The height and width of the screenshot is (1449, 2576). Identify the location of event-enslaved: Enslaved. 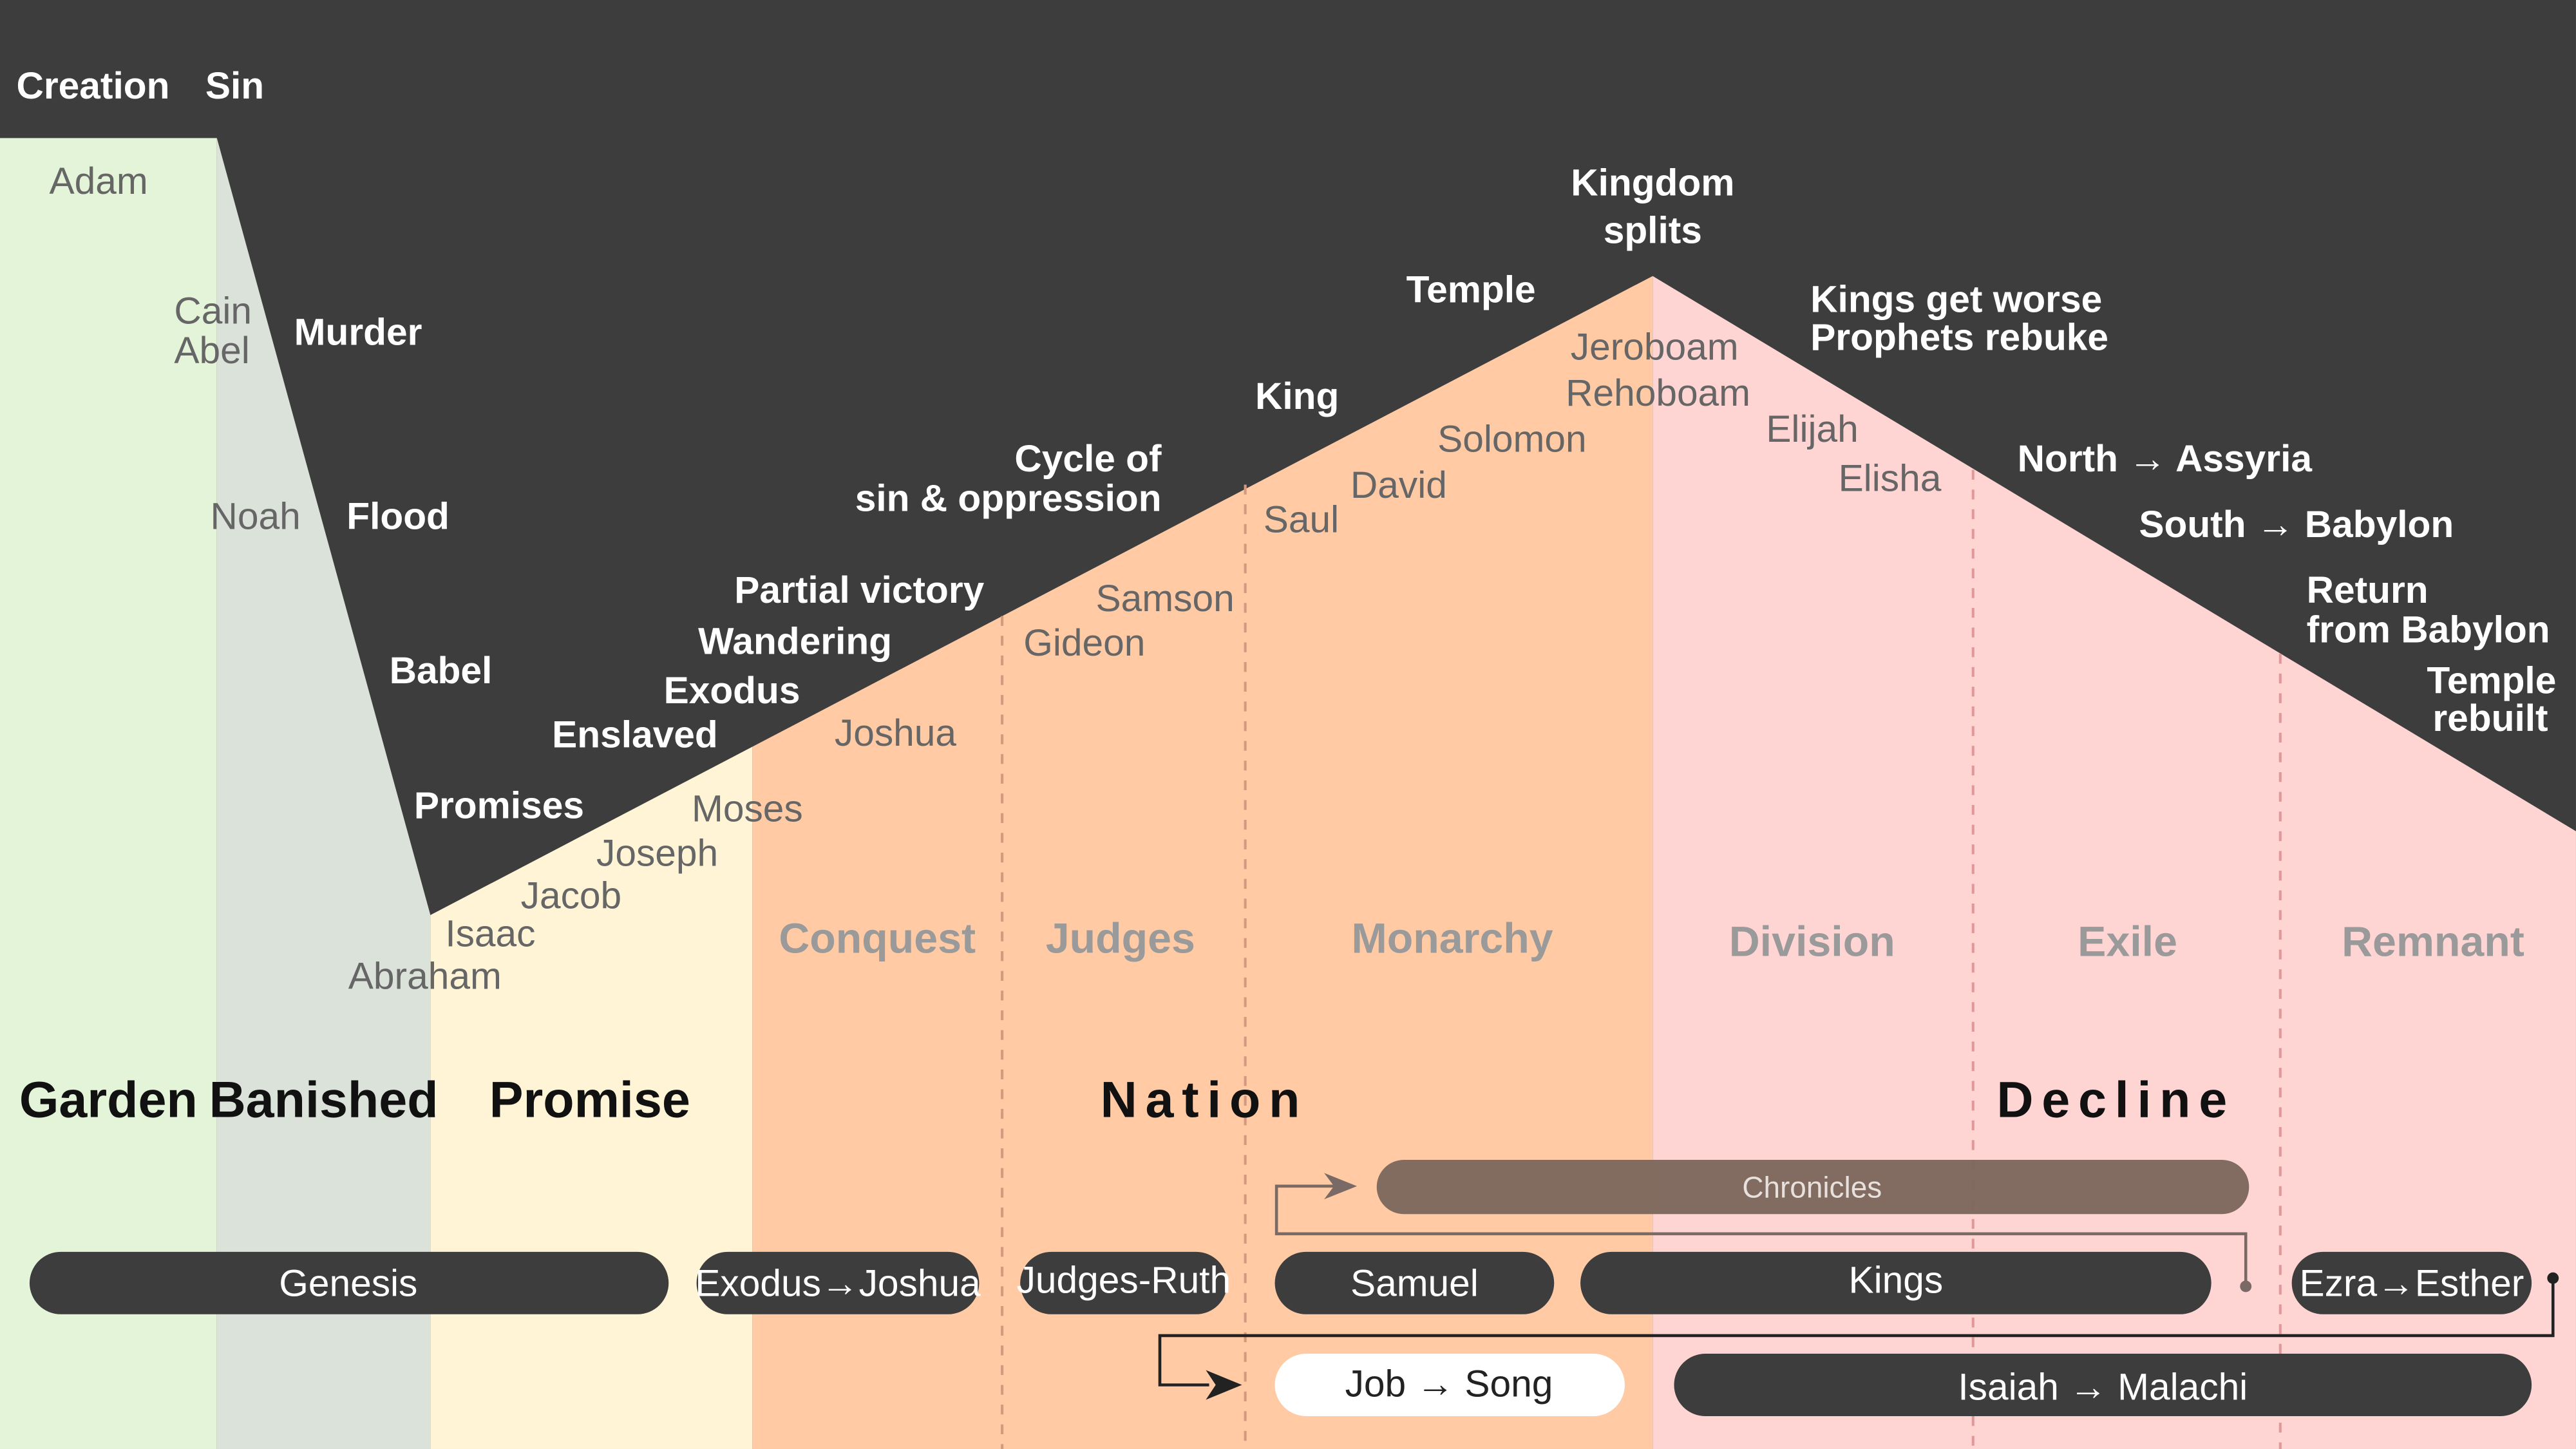
(635, 735).